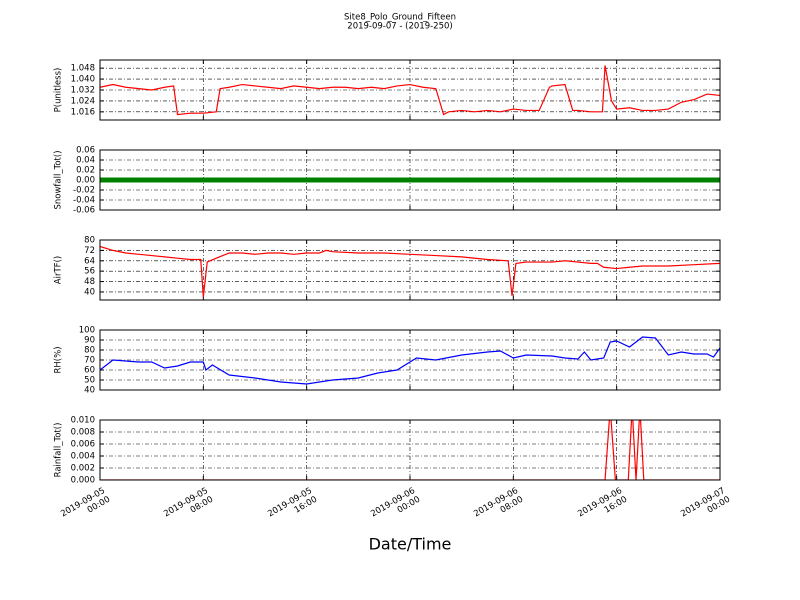  What do you see at coordinates (89, 341) in the screenshot?
I see `y-tick-label: 90` at bounding box center [89, 341].